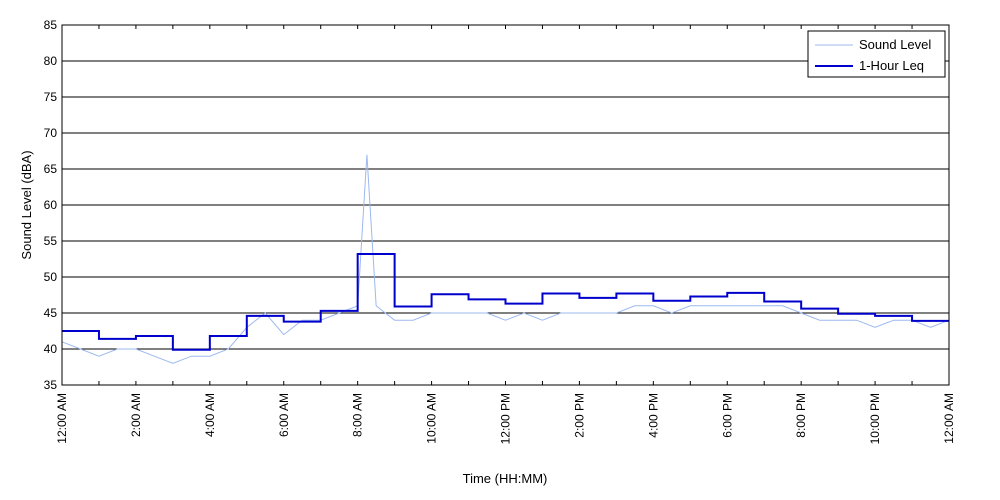  Describe the element at coordinates (727, 415) in the screenshot. I see `x-tick-label: 6:00 PM` at that location.